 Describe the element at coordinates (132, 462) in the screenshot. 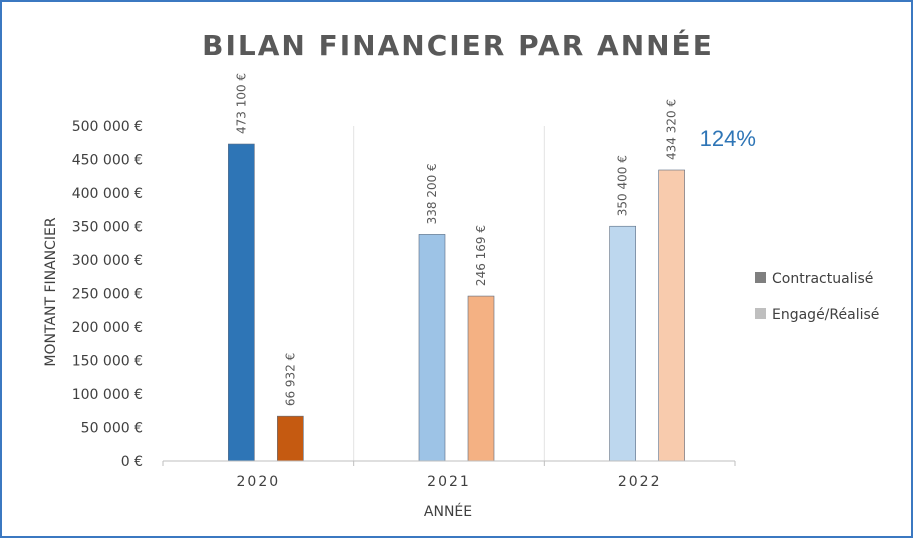

I see `y-tick-label: 0 €` at that location.